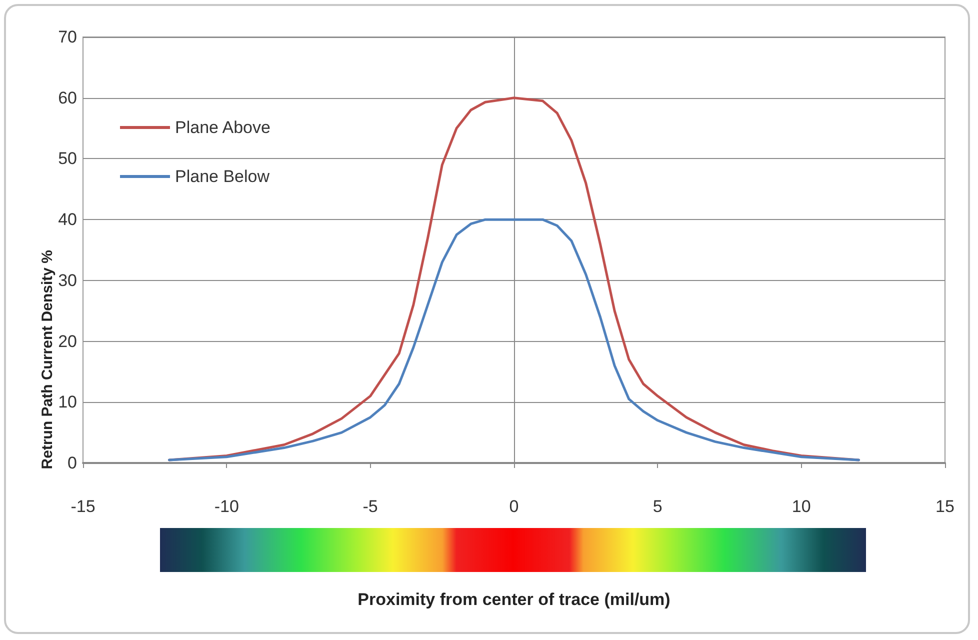 The height and width of the screenshot is (640, 978). I want to click on x-tick-label: 10, so click(801, 506).